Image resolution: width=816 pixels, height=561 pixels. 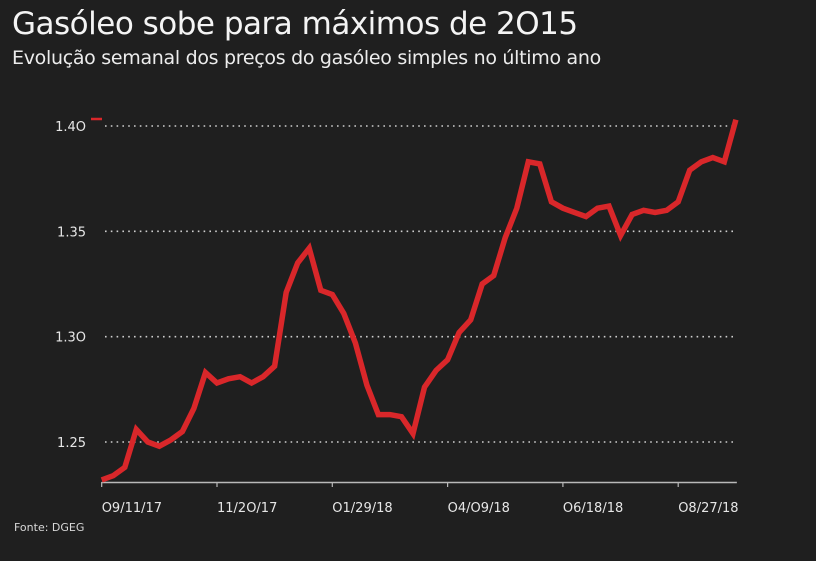 What do you see at coordinates (295, 24) in the screenshot?
I see `chart-title: Gasóleo sobe para máximos de 2O15` at bounding box center [295, 24].